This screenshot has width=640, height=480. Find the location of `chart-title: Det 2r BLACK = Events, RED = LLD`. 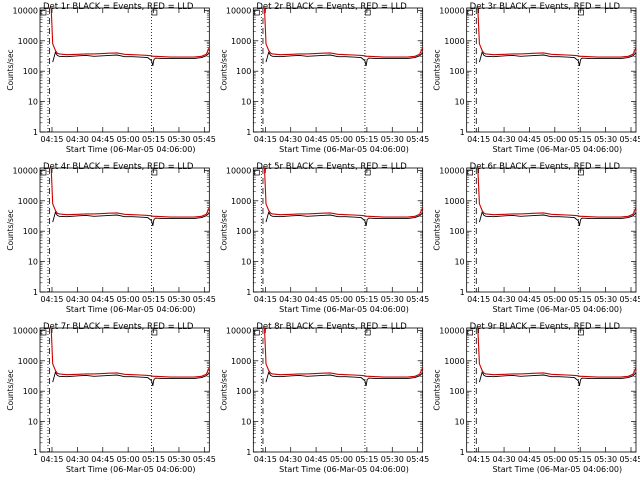

chart-title: Det 2r BLACK = Events, RED = LLD is located at coordinates (331, 7).